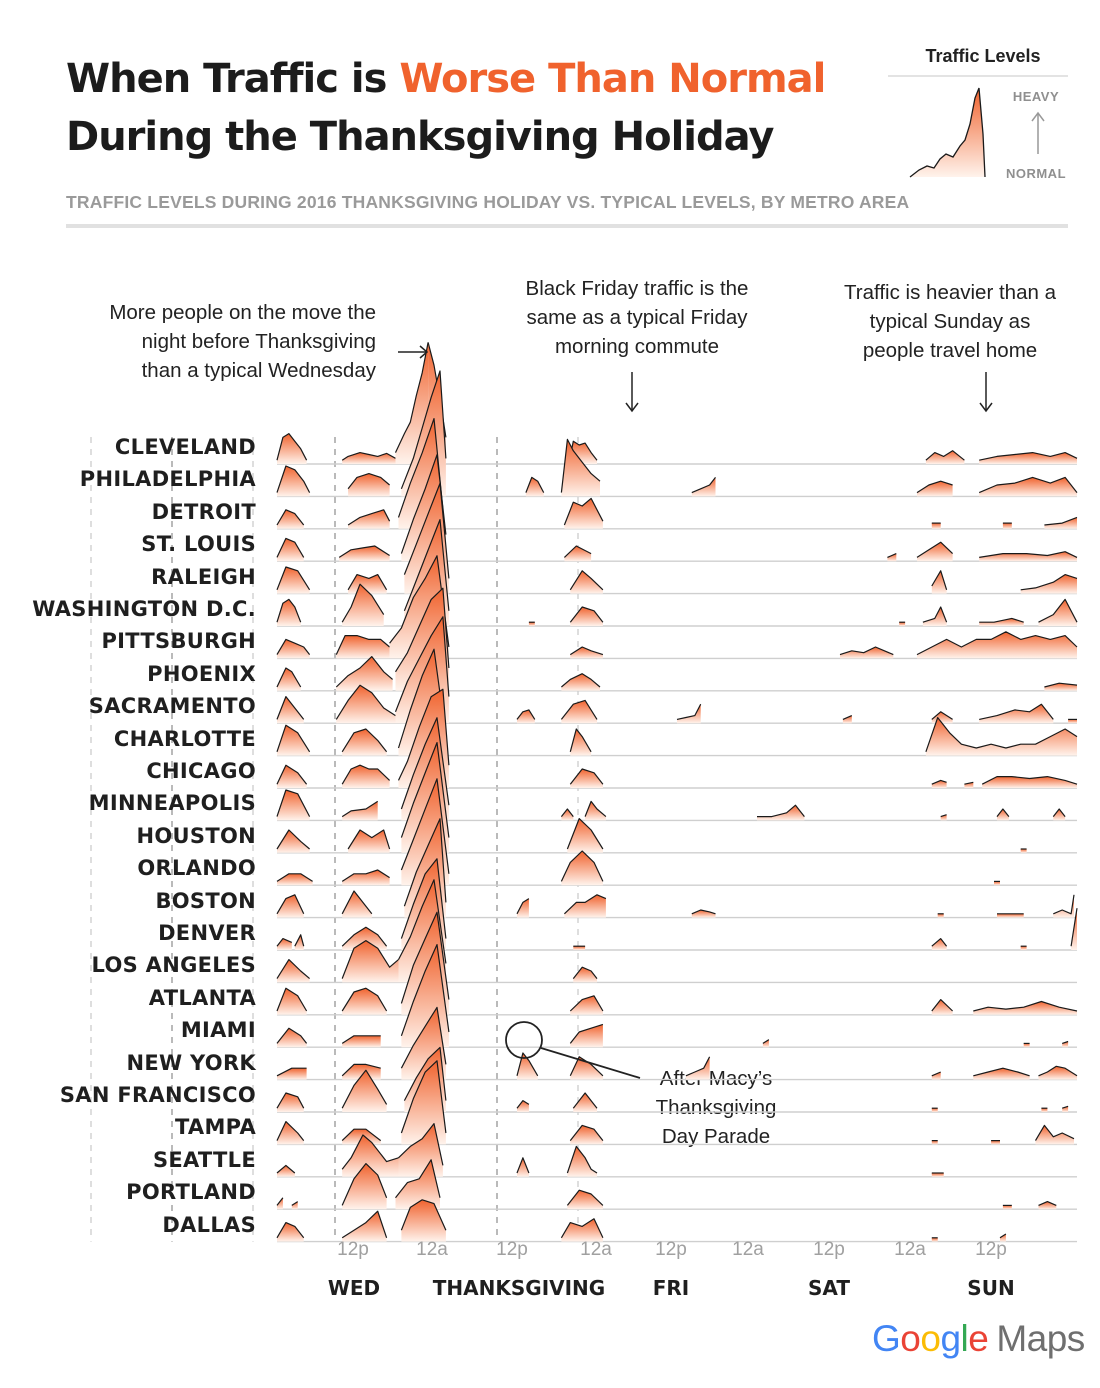  What do you see at coordinates (677, 538) in the screenshot?
I see `row-raleigh` at bounding box center [677, 538].